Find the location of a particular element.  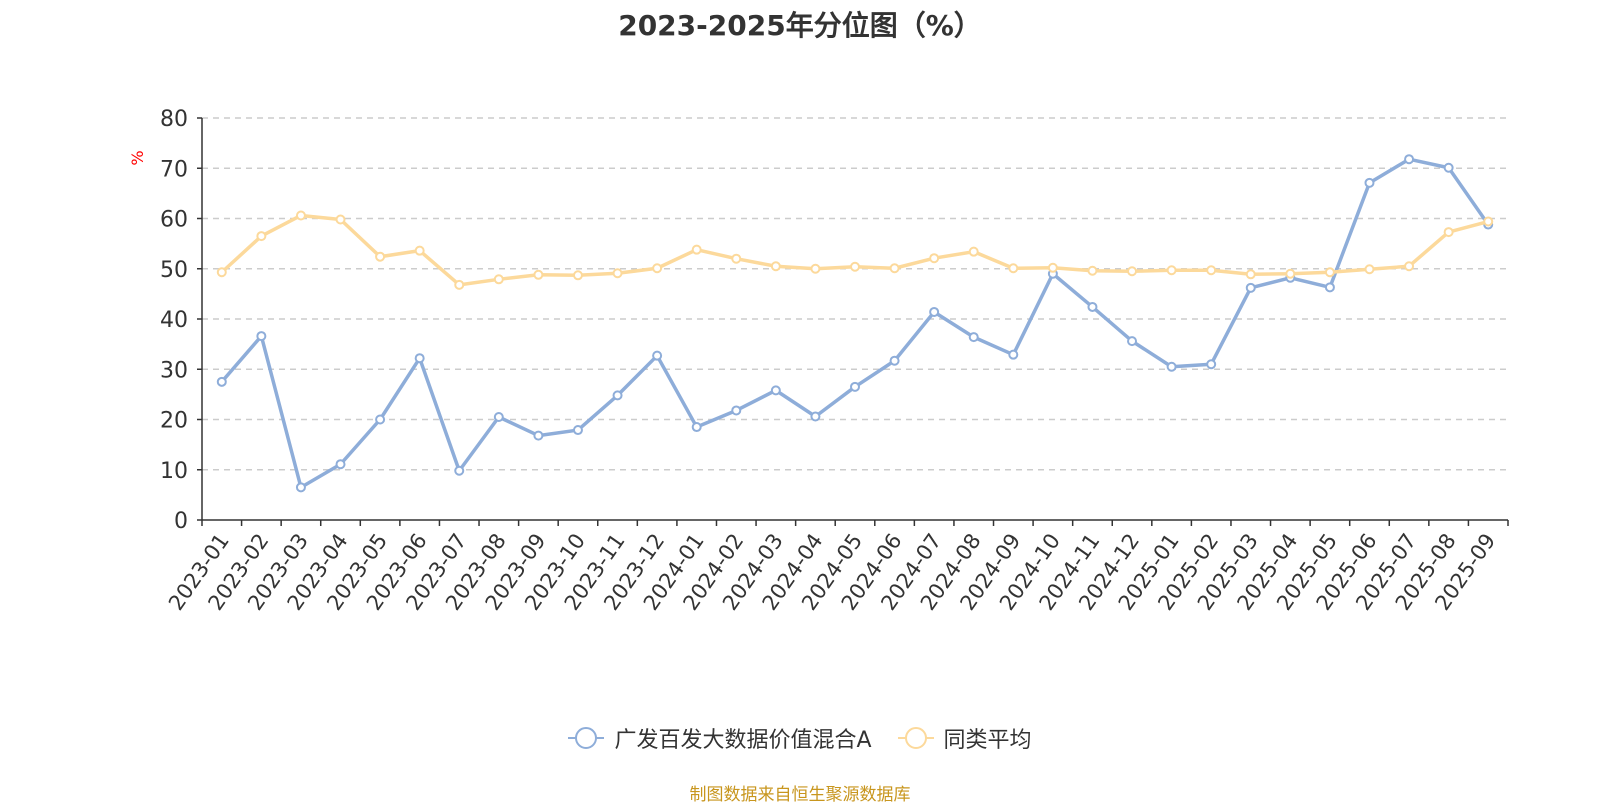

y-tick-label: 10 is located at coordinates (174, 471).